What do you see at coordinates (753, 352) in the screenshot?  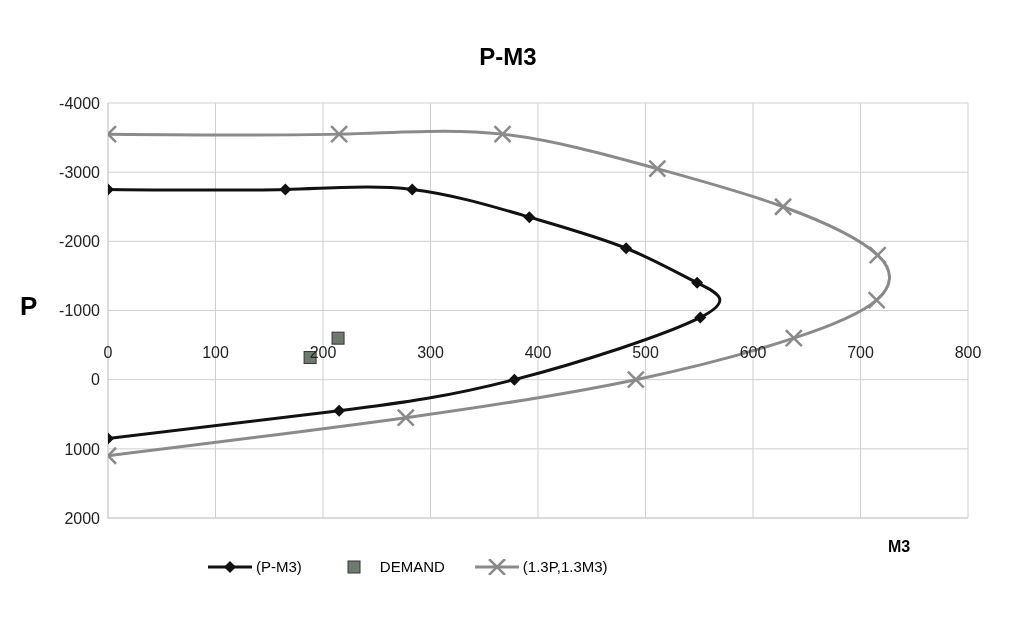 I see `x-tick-label: 600` at bounding box center [753, 352].